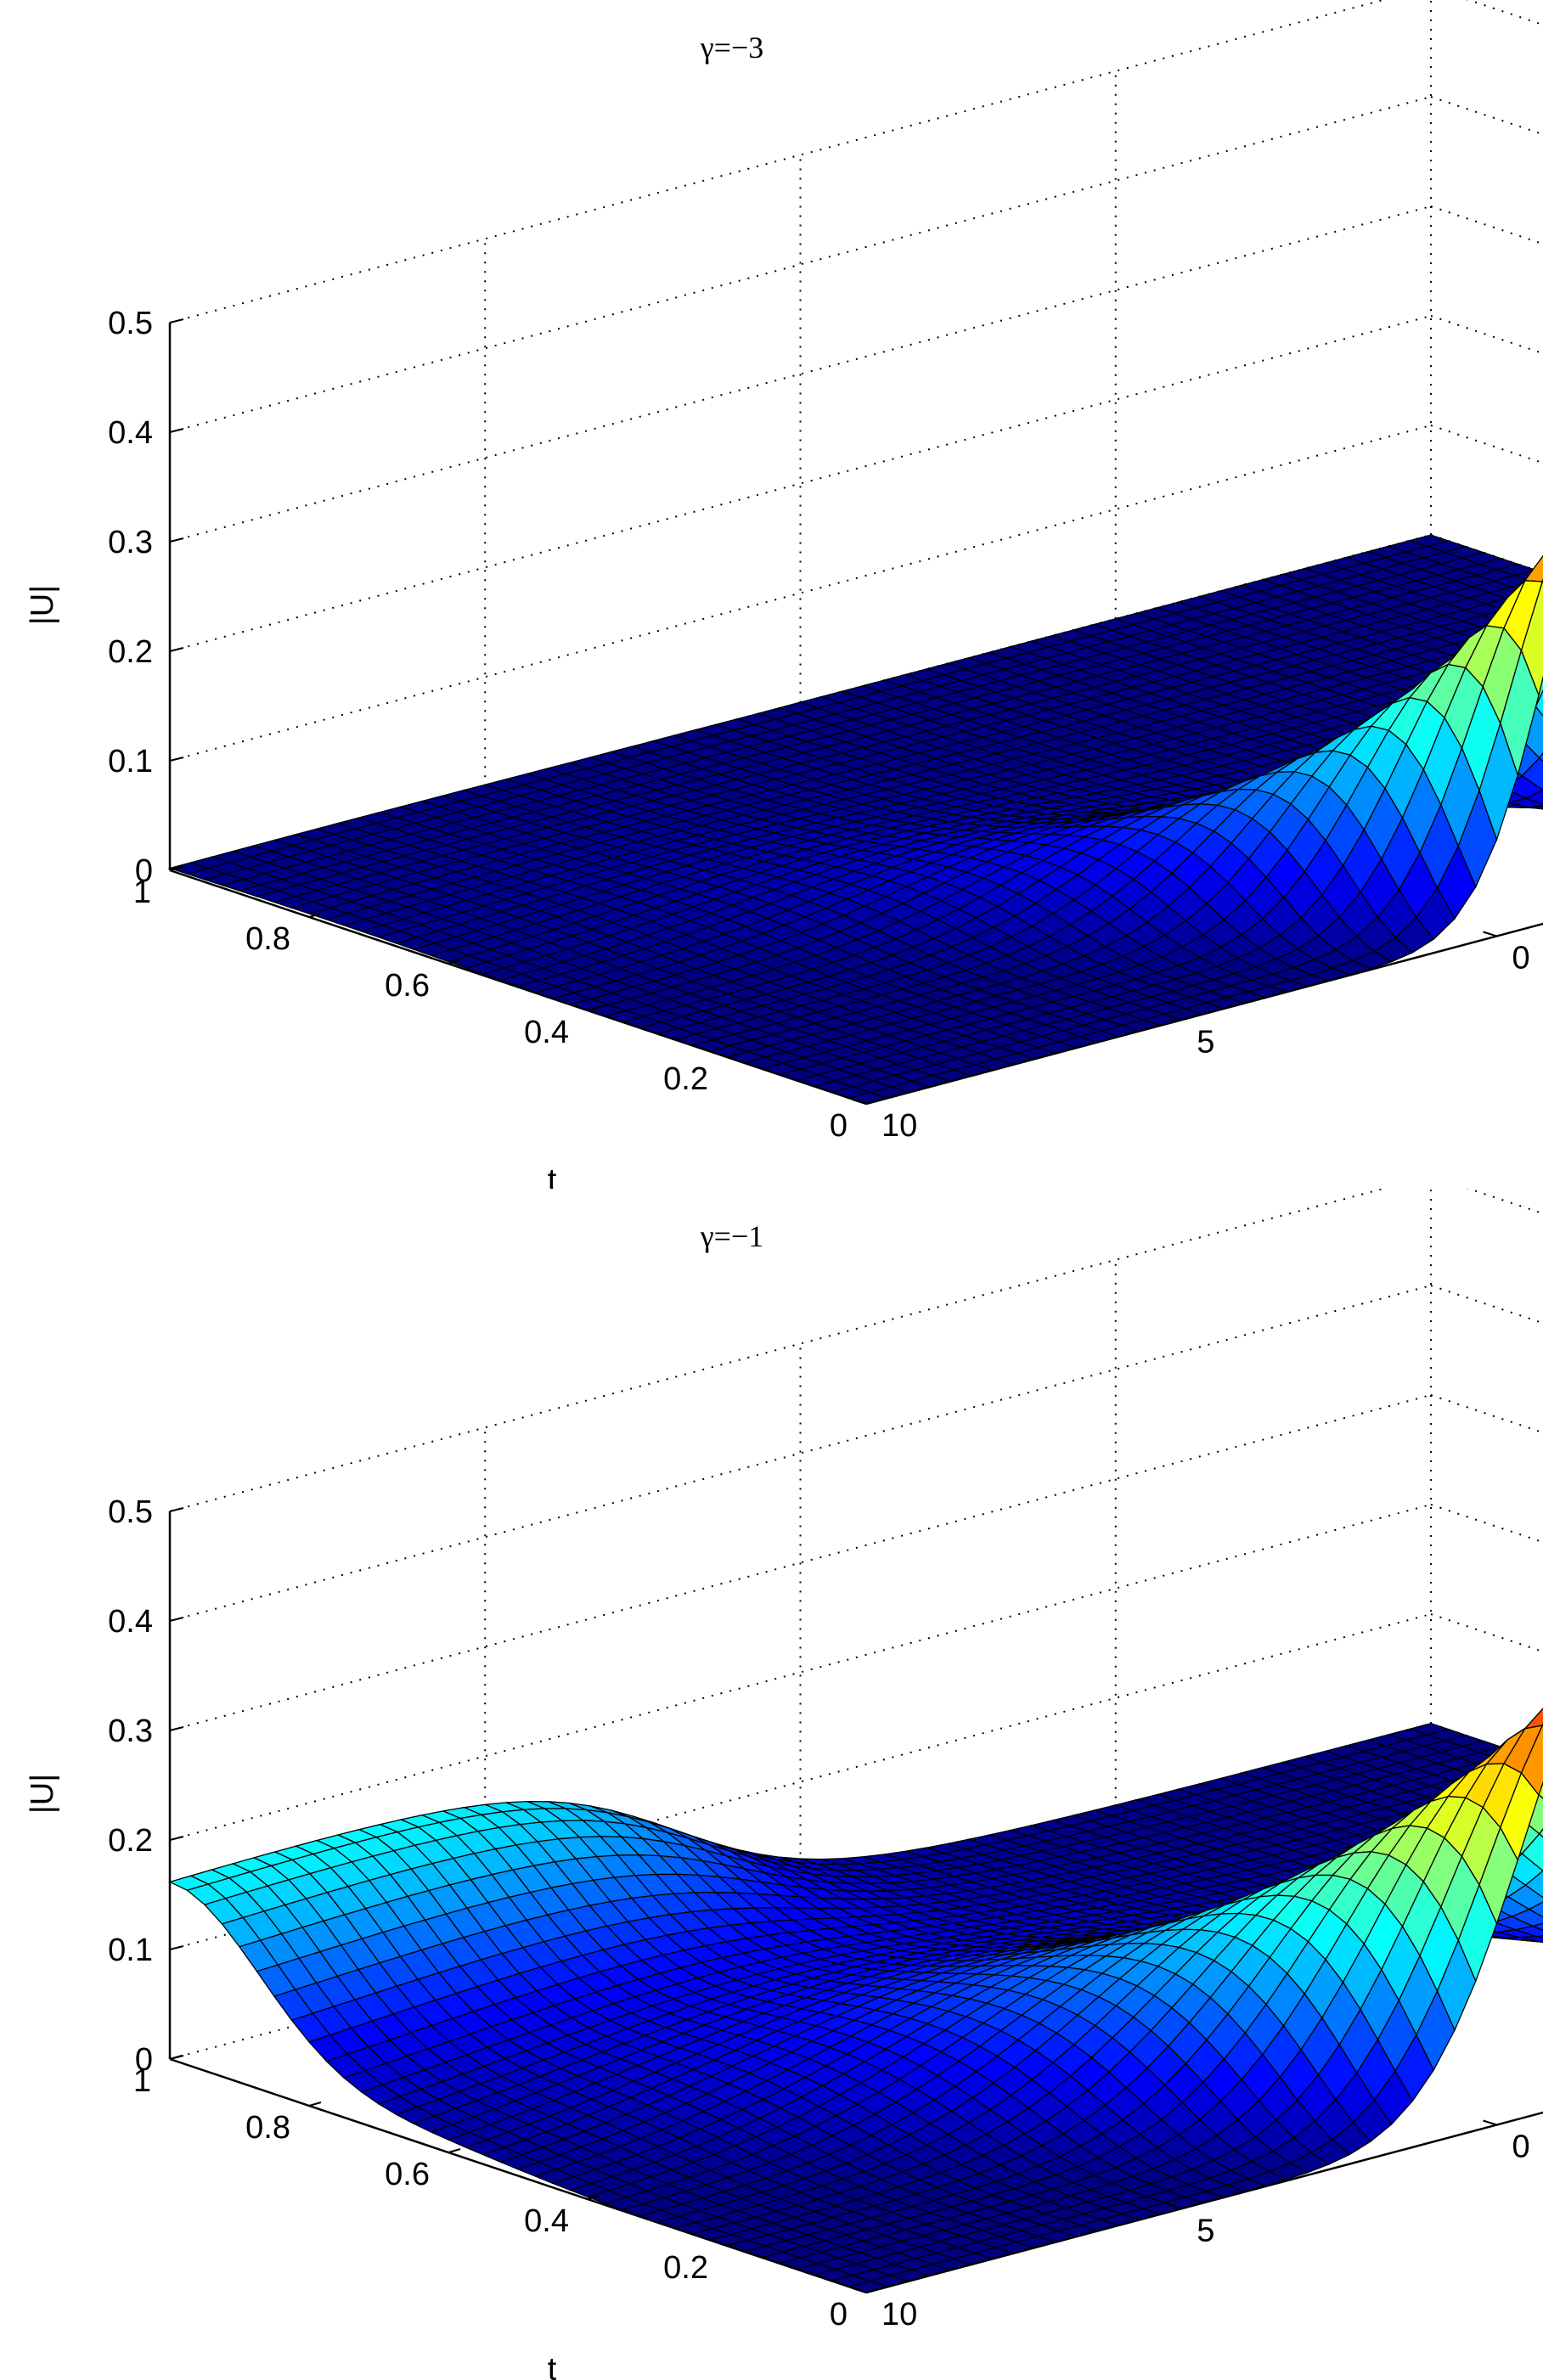  Describe the element at coordinates (732, 1236) in the screenshot. I see `chart-title: γ=−1` at that location.